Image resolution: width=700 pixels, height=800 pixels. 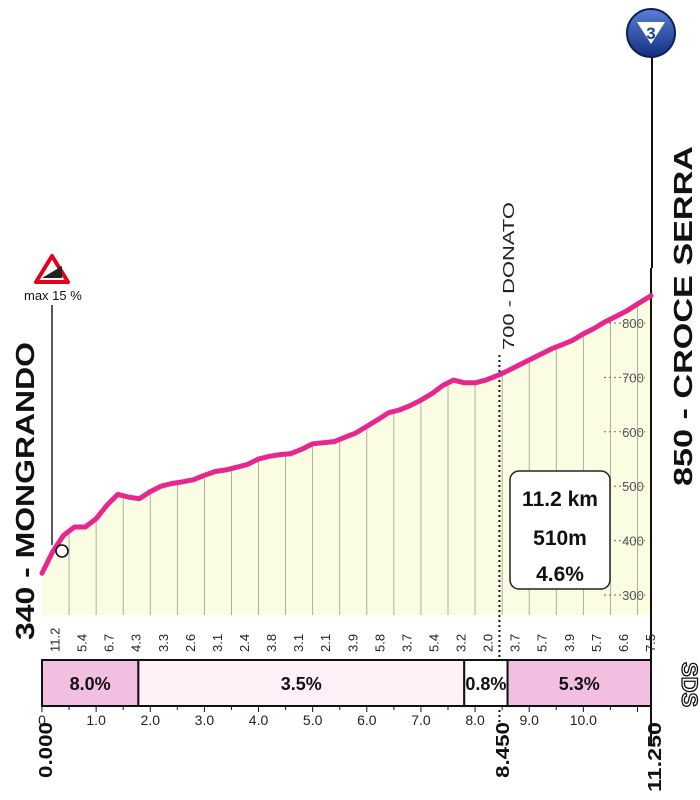 I want to click on segment-slope-label: 7.5, so click(x=650, y=643).